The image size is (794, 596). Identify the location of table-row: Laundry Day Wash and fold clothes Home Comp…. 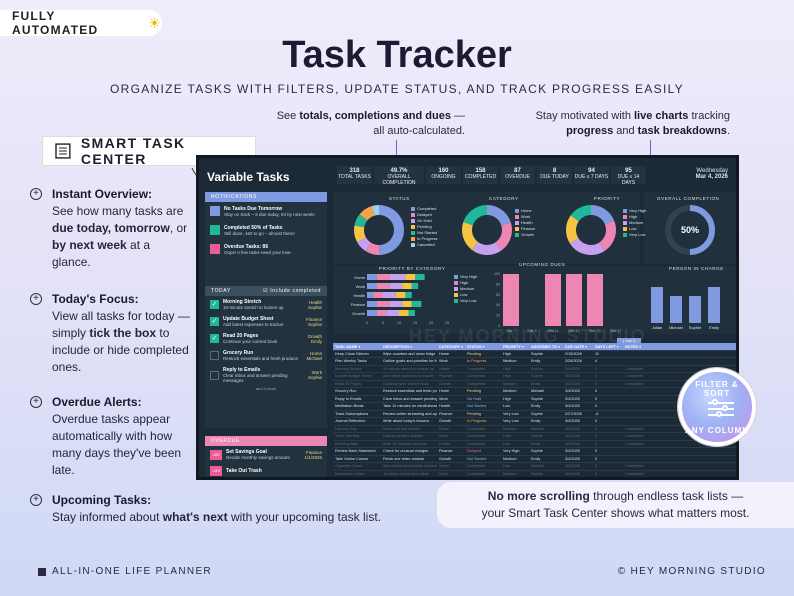
(534, 429).